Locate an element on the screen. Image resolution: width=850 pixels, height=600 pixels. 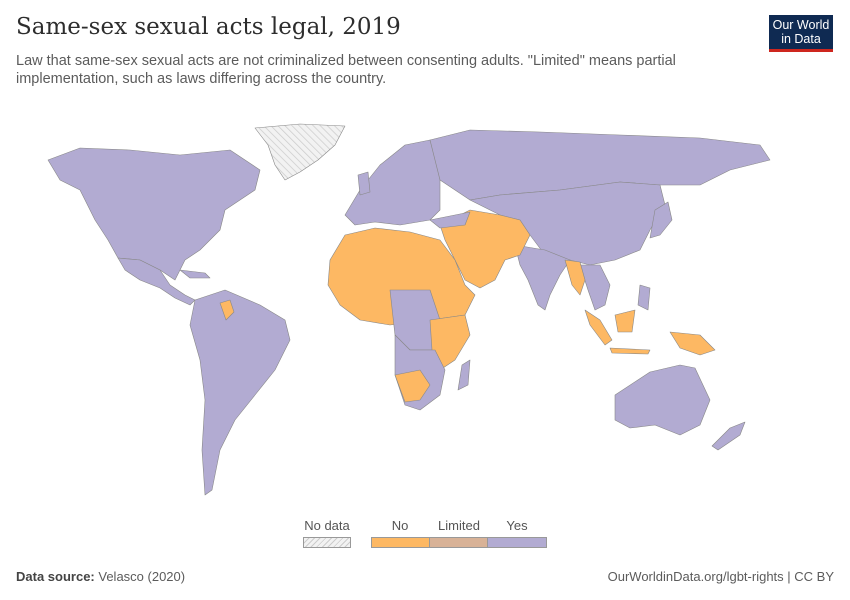
legend-label-limited: Limited is located at coordinates (459, 525).